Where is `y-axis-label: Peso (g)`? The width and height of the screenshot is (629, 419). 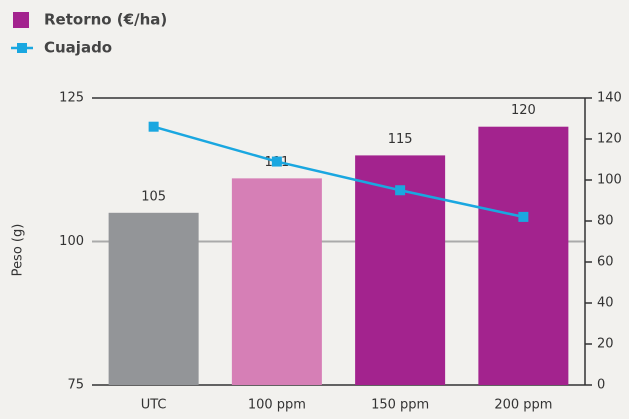 y-axis-label: Peso (g) is located at coordinates (18, 250).